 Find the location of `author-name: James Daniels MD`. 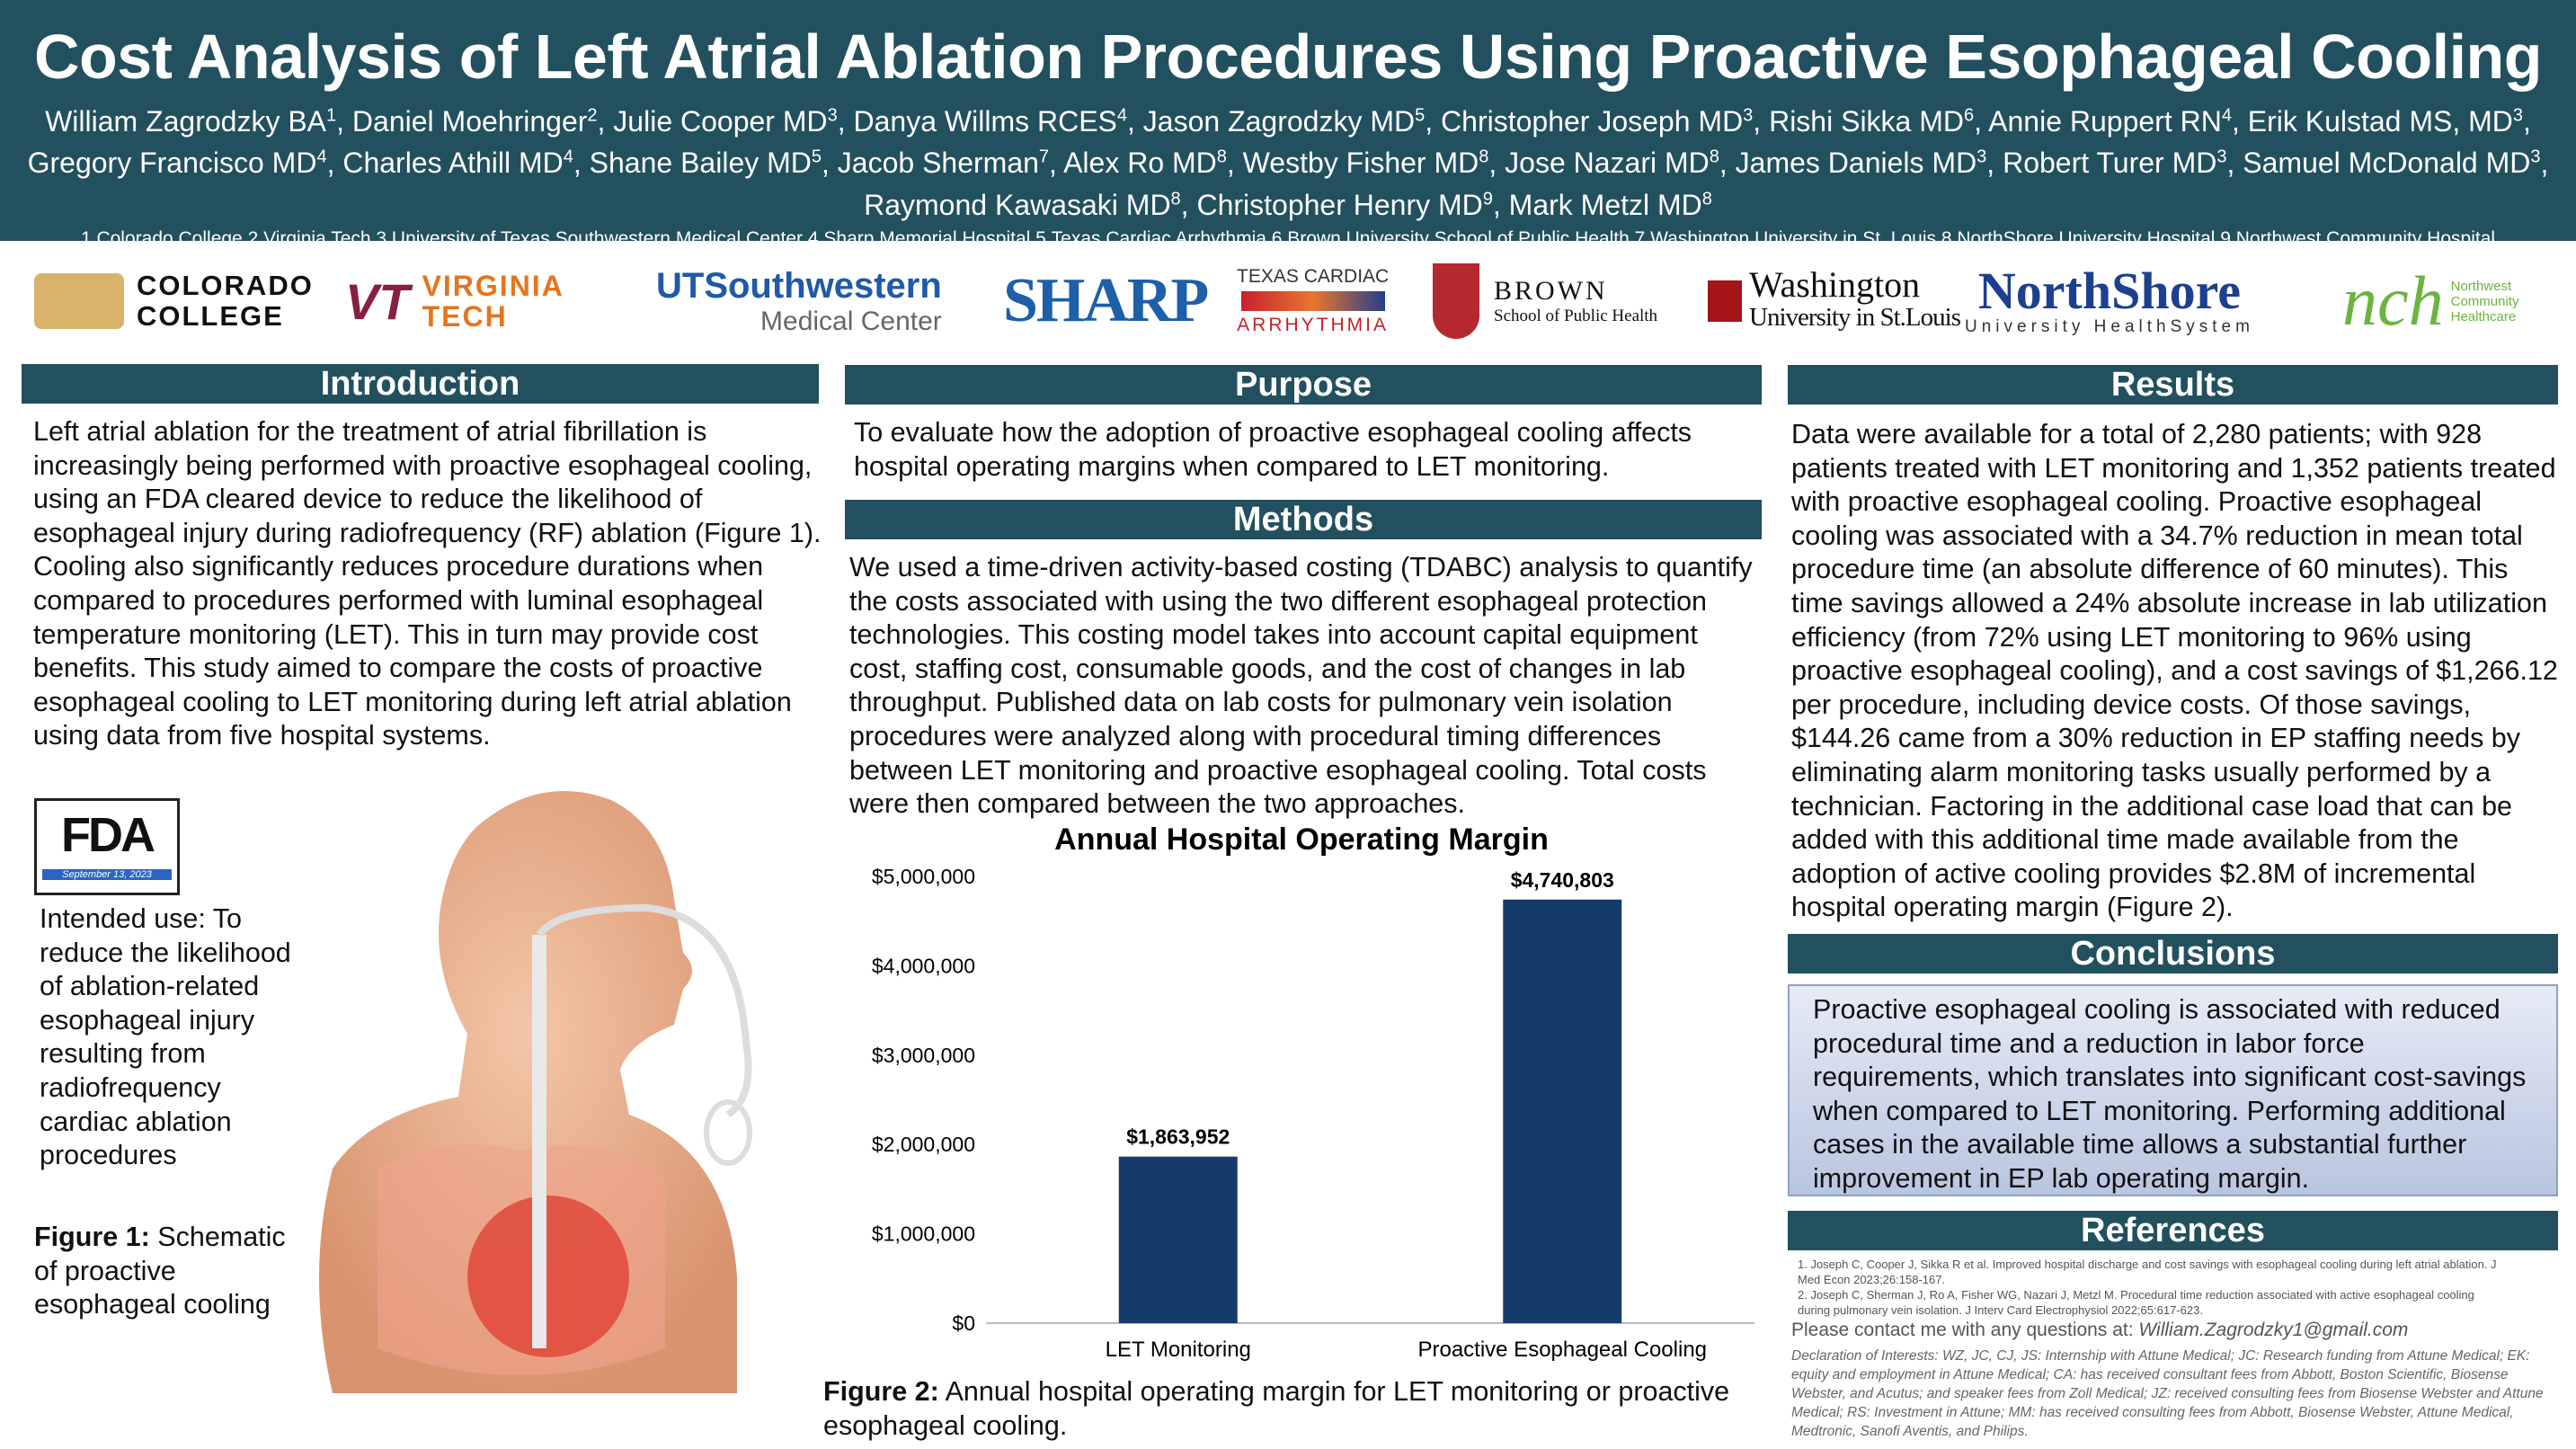

author-name: James Daniels MD is located at coordinates (1856, 163).